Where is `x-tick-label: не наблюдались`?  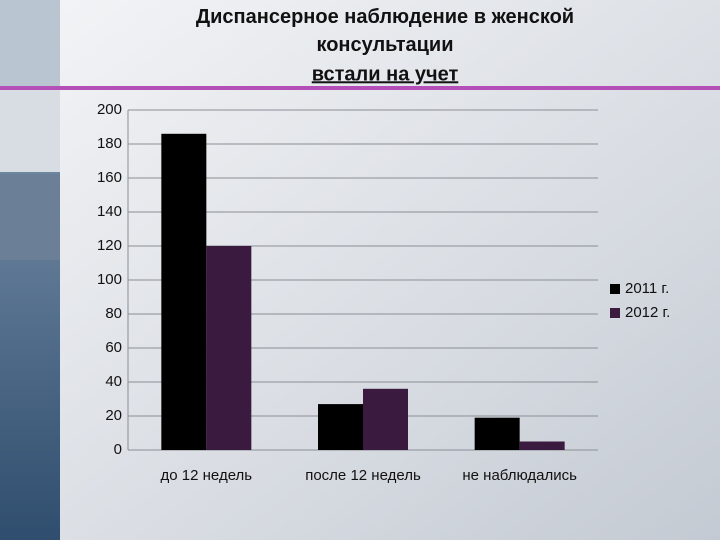
x-tick-label: не наблюдались is located at coordinates (519, 475).